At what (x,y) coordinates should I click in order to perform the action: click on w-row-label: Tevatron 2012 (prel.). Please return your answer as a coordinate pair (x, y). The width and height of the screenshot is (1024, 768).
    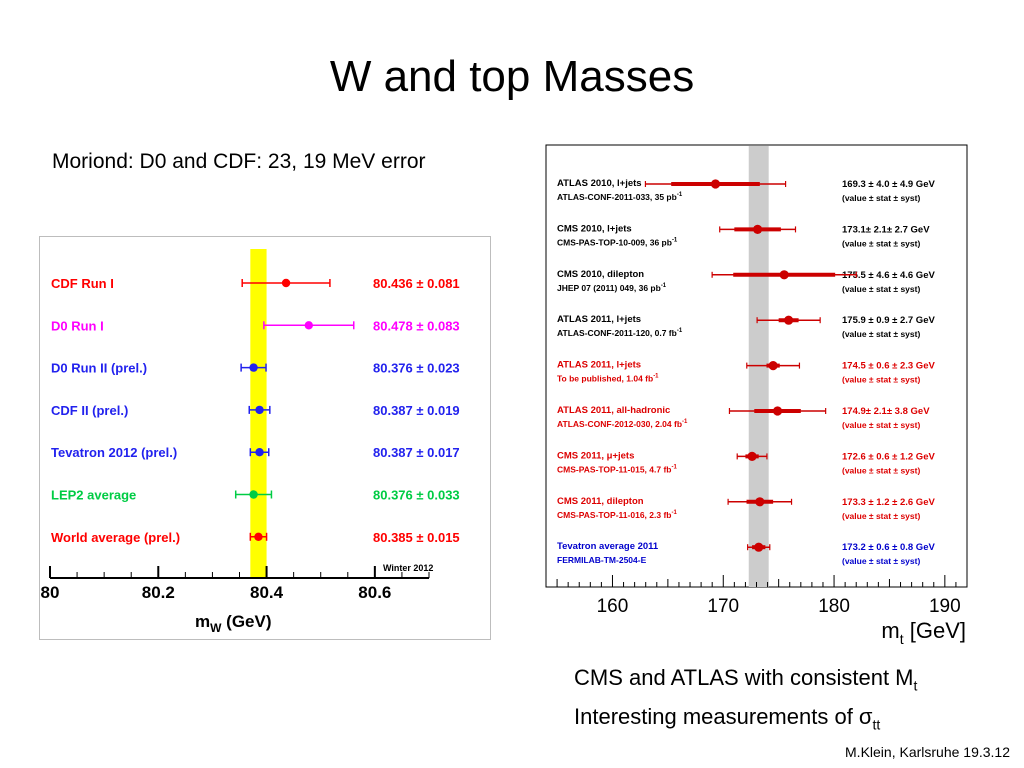
    Looking at the image, I should click on (114, 452).